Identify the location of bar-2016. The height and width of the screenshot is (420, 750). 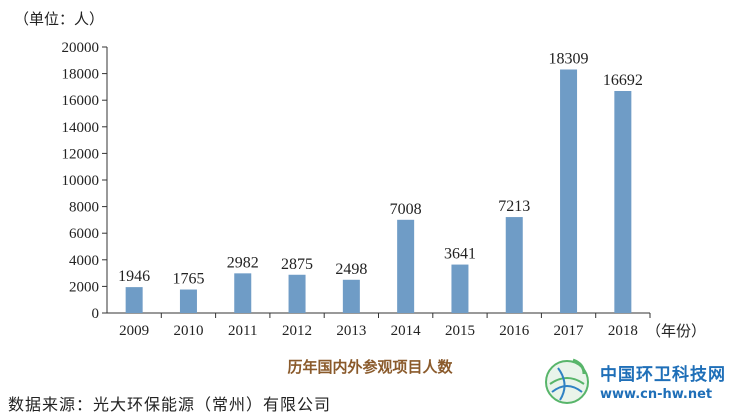
(514, 265).